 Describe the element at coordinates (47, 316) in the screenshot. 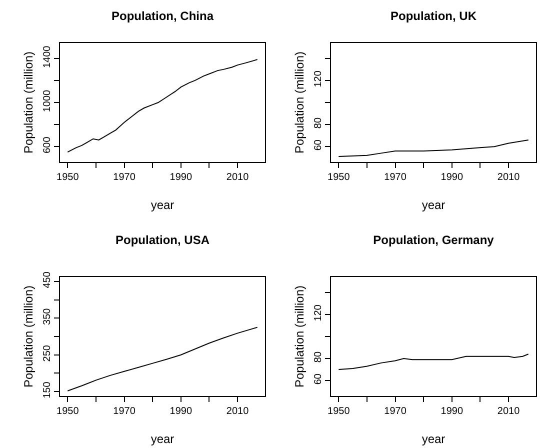

I see `y-tick-label: 350` at that location.